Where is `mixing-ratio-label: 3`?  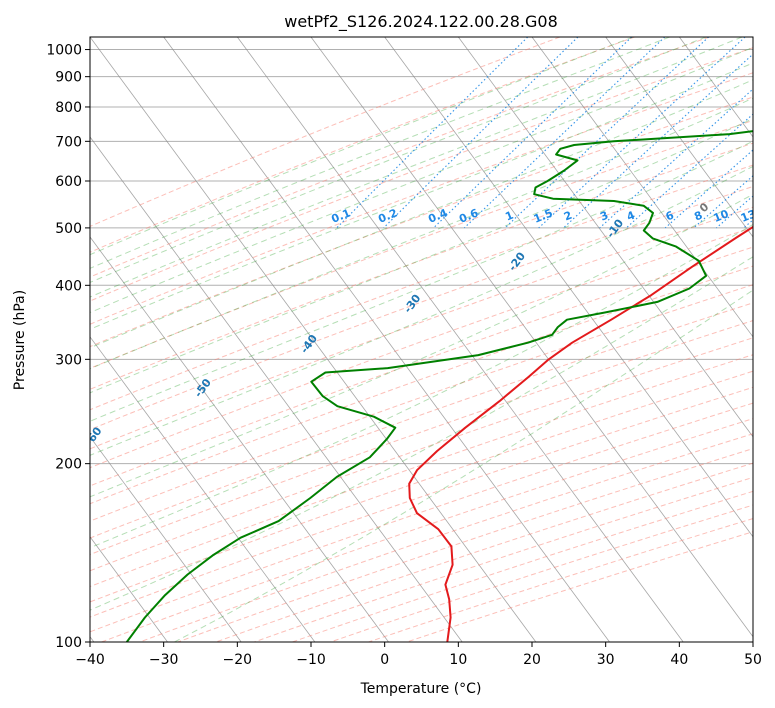 mixing-ratio-label: 3 is located at coordinates (604, 216).